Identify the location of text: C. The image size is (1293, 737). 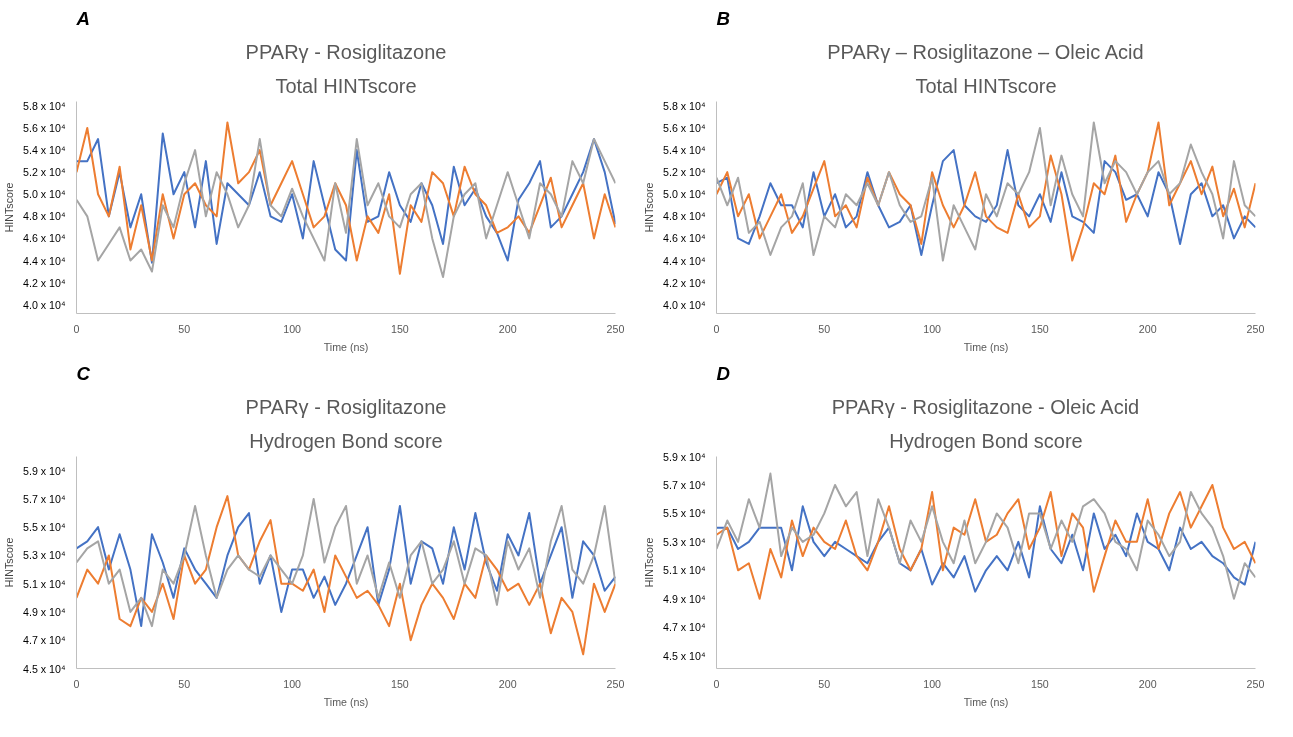
(83, 373).